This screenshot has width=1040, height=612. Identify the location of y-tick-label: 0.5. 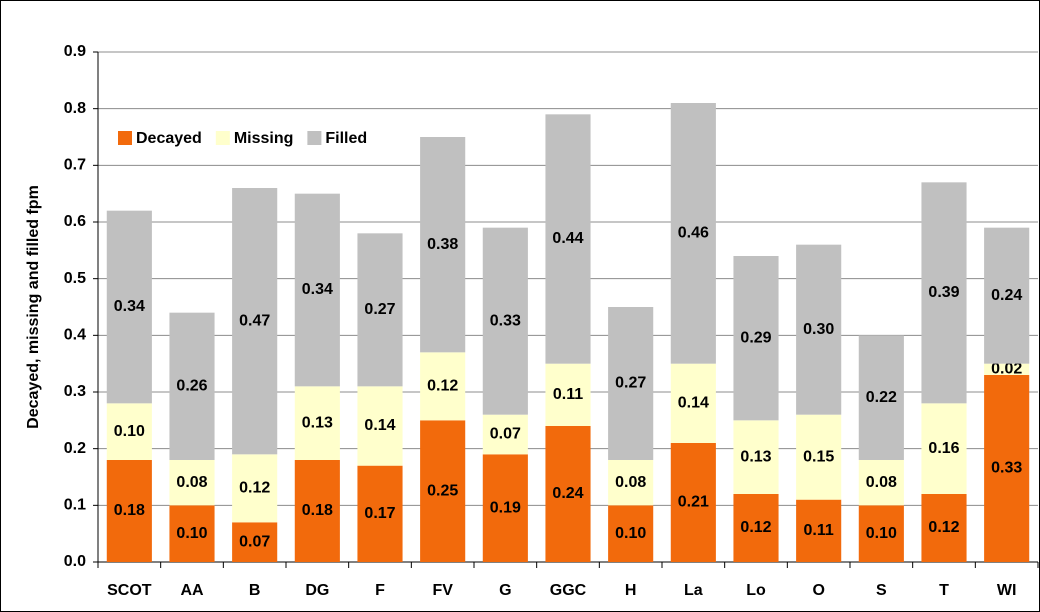
(75, 278).